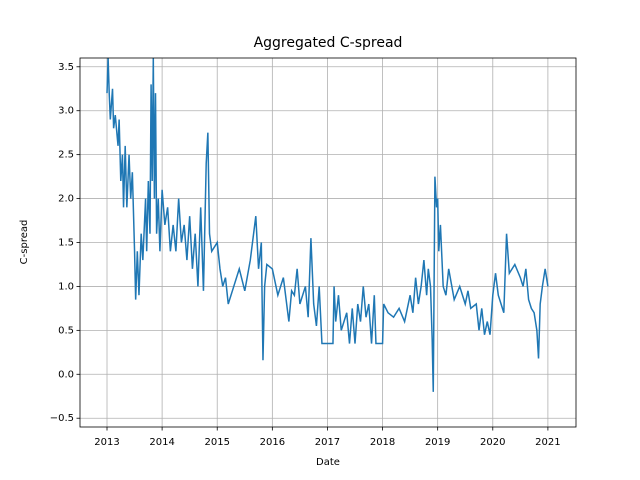 The height and width of the screenshot is (480, 640). I want to click on chart-title: Aggregated C-spread, so click(328, 43).